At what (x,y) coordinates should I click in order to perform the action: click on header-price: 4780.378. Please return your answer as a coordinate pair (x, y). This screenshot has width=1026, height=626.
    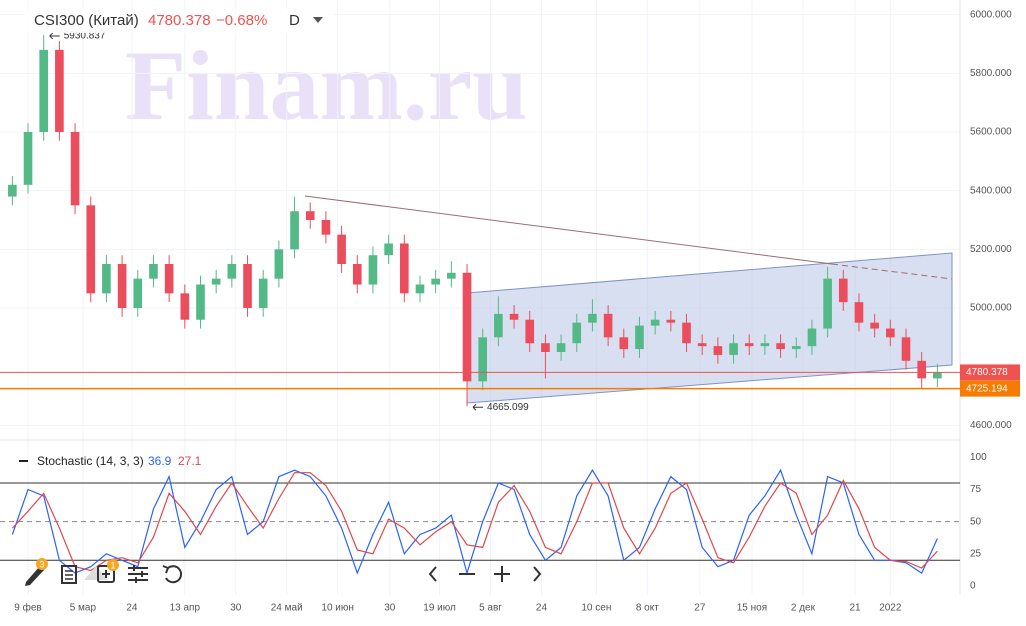
    Looking at the image, I should click on (179, 20).